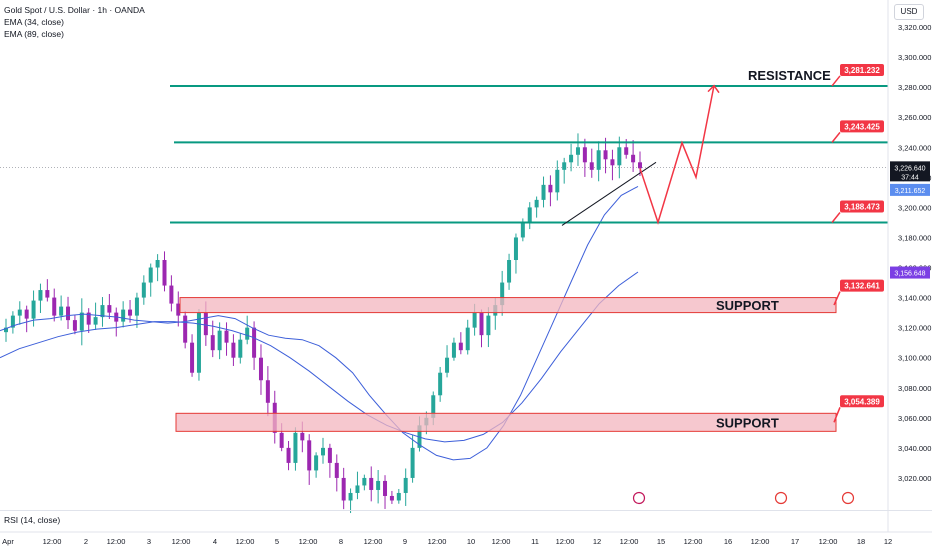 The width and height of the screenshot is (932, 550). I want to click on x-tick-label: 12, so click(888, 541).